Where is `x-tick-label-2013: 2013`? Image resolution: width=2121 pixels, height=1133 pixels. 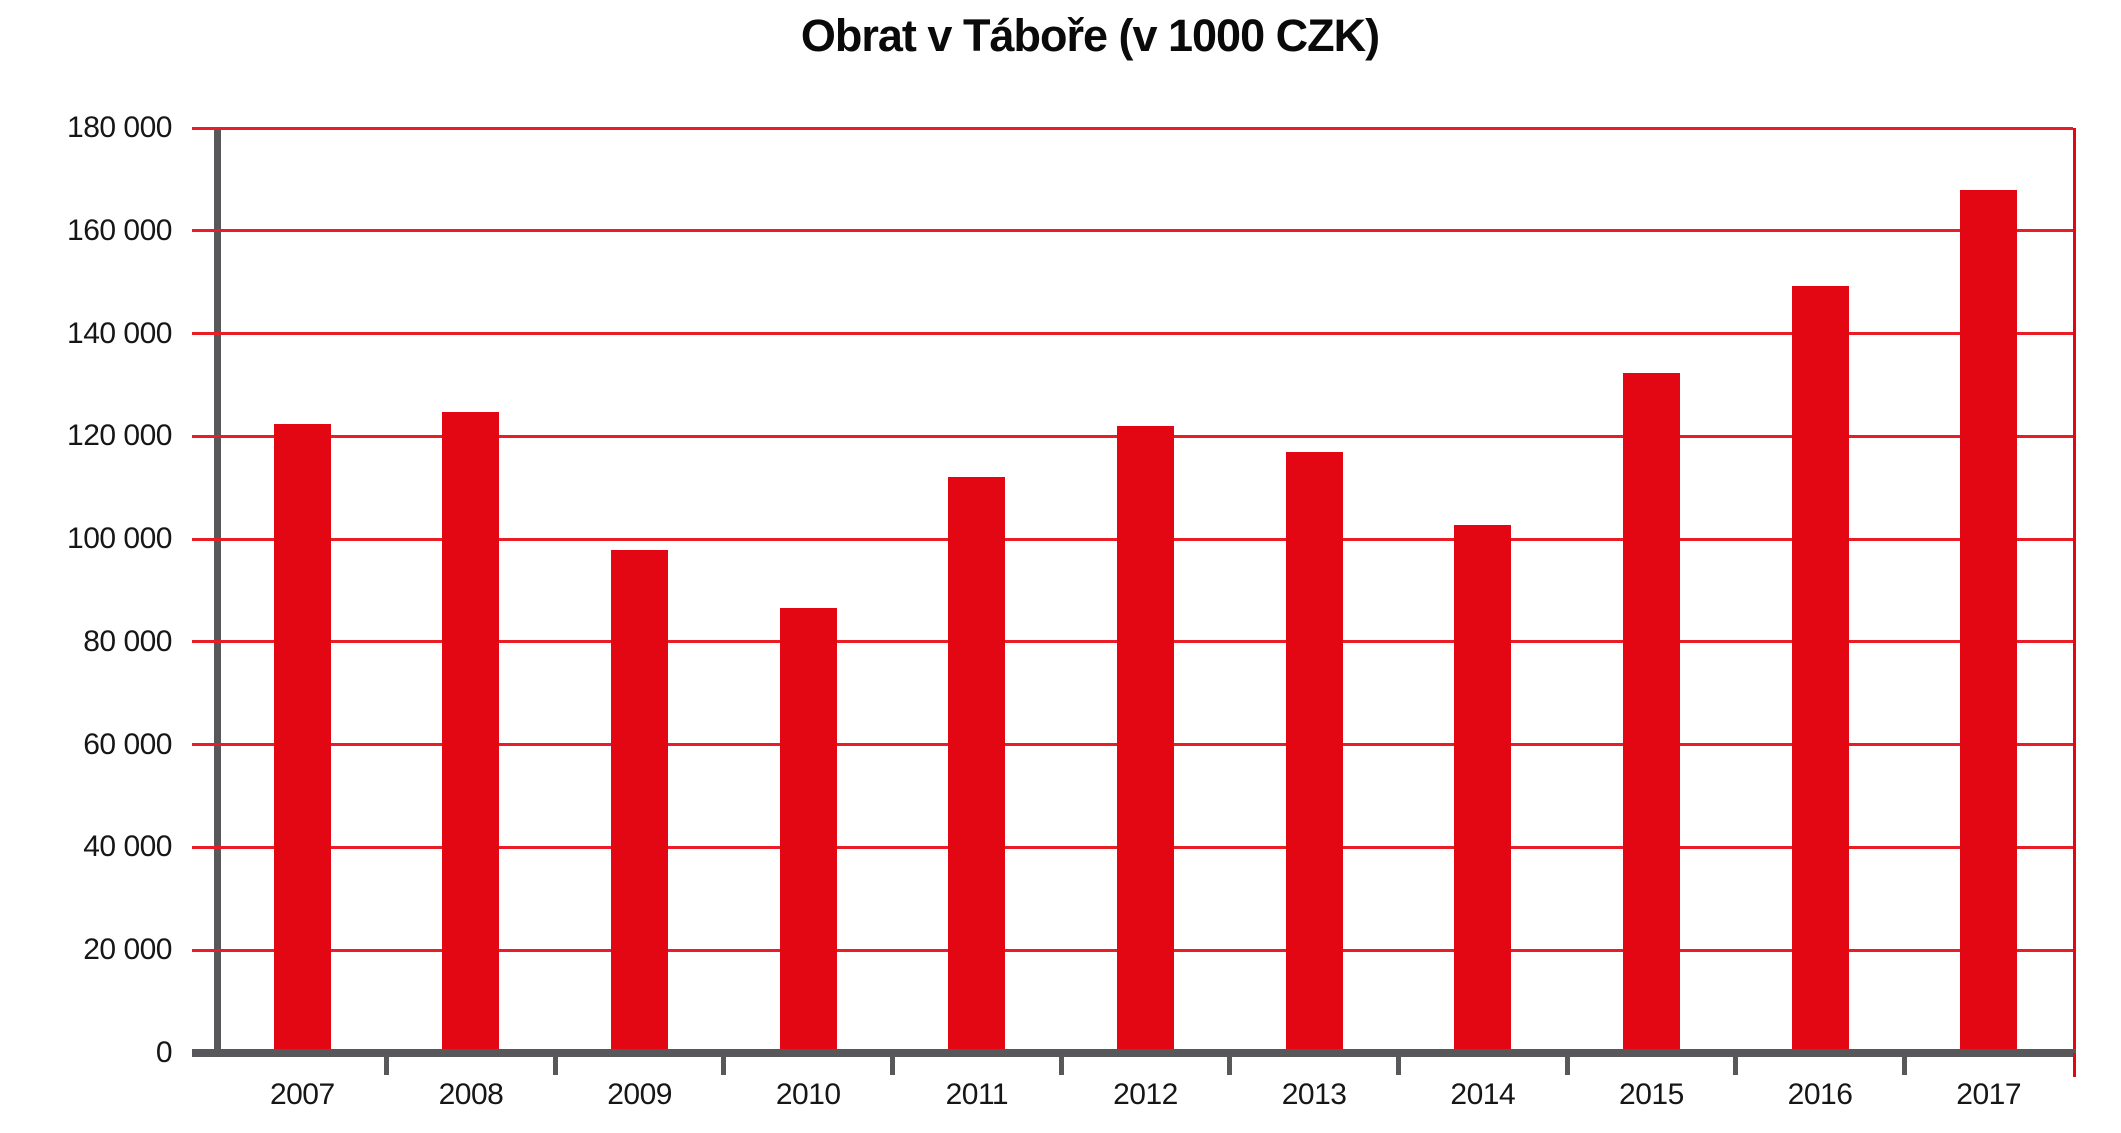 x-tick-label-2013: 2013 is located at coordinates (1314, 1094).